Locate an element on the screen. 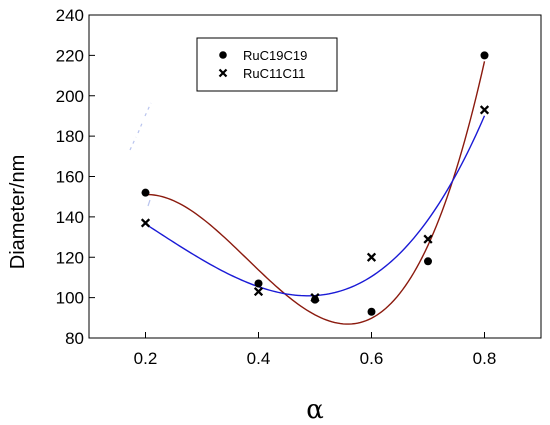 The height and width of the screenshot is (425, 550). x-axis: 0.2 0.4 0.6 0.8 is located at coordinates (315, 350).